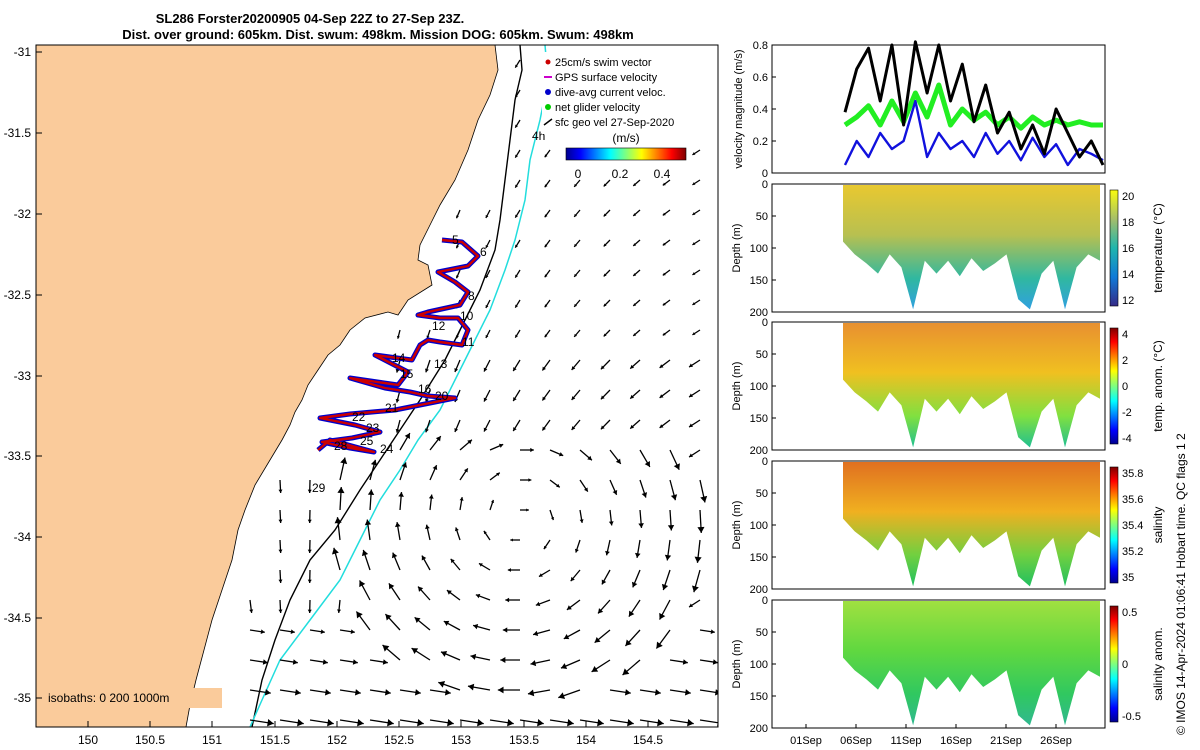 Image resolution: width=1200 pixels, height=750 pixels. What do you see at coordinates (212, 740) in the screenshot?
I see `lon-tick-label: 151` at bounding box center [212, 740].